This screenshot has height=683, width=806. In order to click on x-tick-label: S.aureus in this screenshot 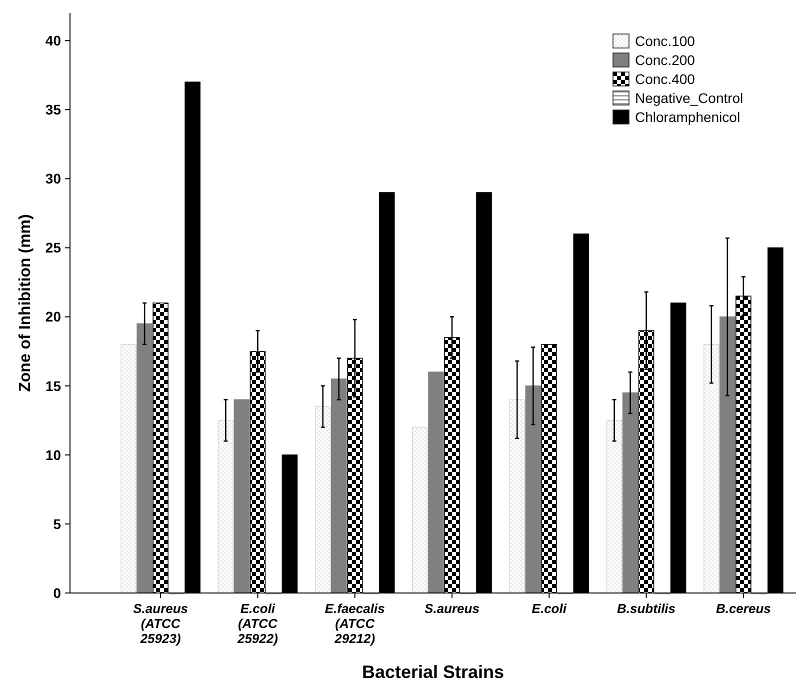, I will do `click(452, 608)`.